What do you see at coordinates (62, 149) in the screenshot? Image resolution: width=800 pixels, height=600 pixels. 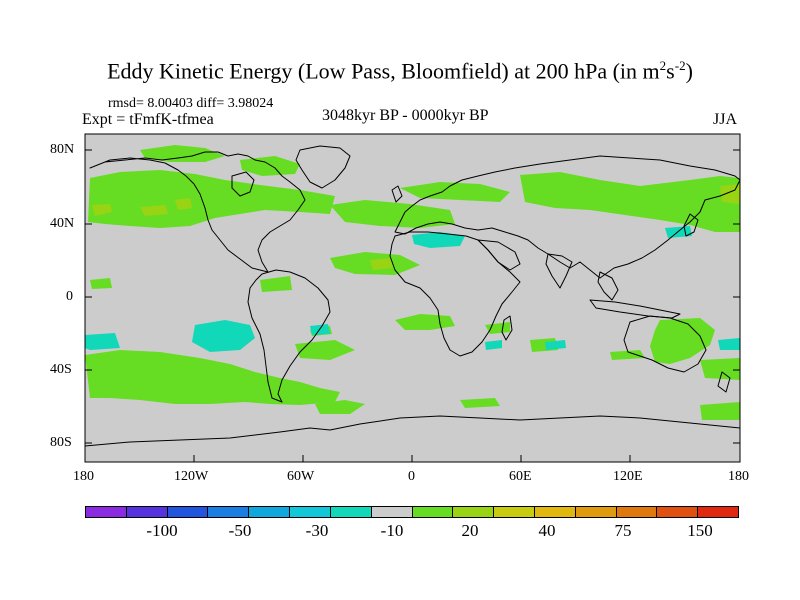 I see `lat-label-80n: 80N` at bounding box center [62, 149].